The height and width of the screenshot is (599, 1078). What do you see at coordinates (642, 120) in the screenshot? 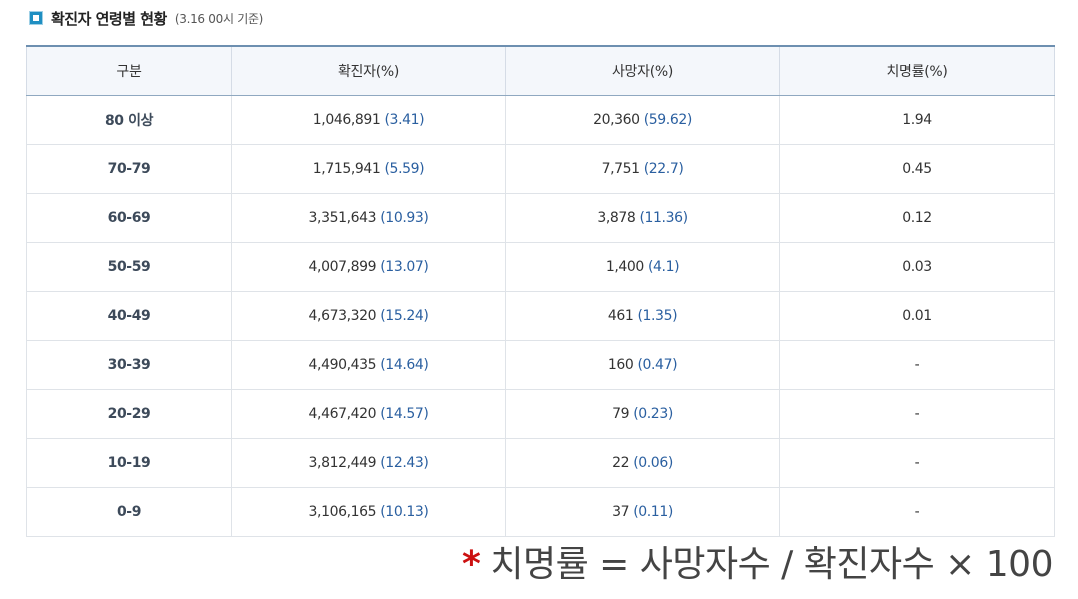
I see `deaths-cell: 20,360 (59.62)` at bounding box center [642, 120].